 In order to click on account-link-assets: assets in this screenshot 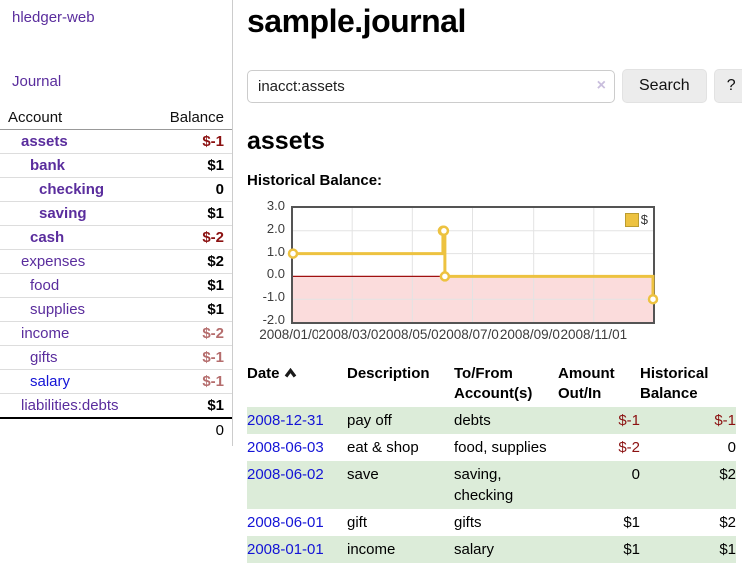, I will do `click(44, 141)`.